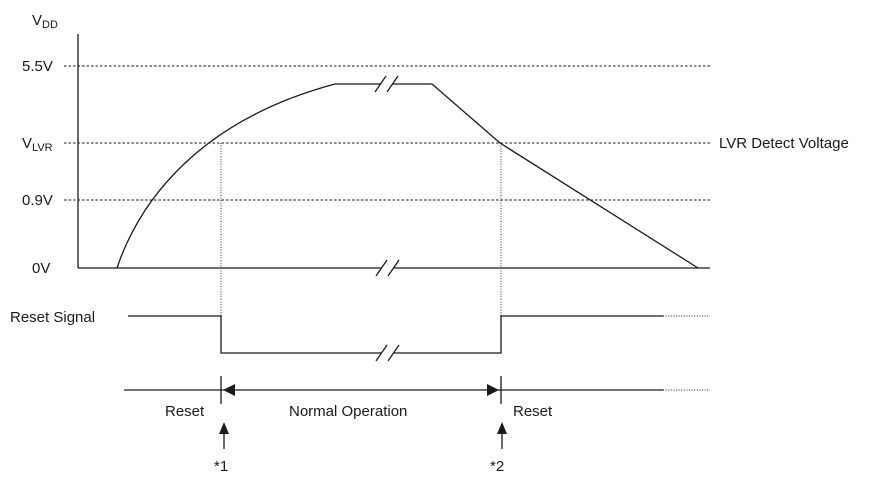 The width and height of the screenshot is (883, 477). Describe the element at coordinates (380, 84) in the screenshot. I see `curve-break-mark-left` at that location.